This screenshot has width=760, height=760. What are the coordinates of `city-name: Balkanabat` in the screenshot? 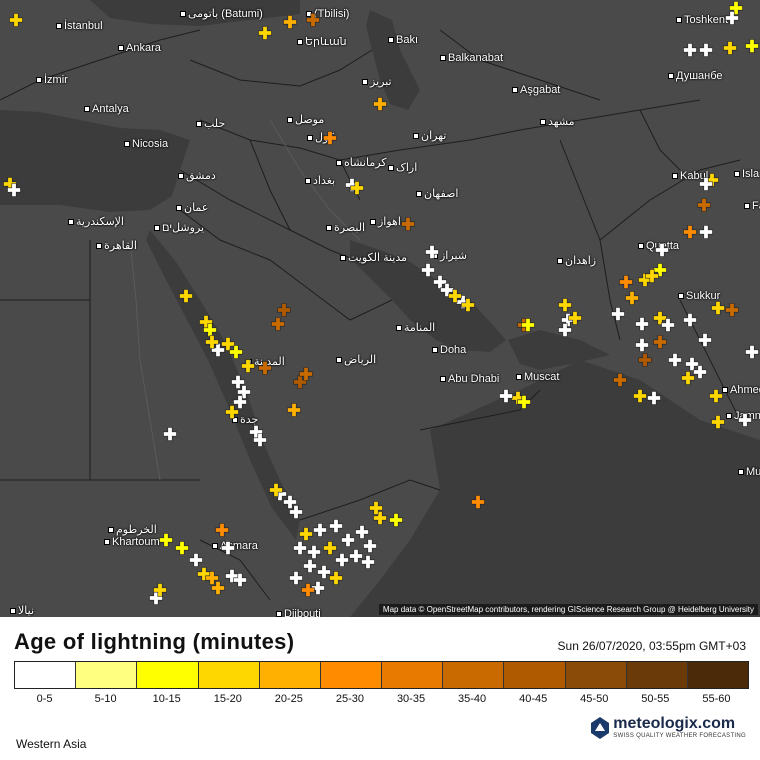 It's located at (476, 58).